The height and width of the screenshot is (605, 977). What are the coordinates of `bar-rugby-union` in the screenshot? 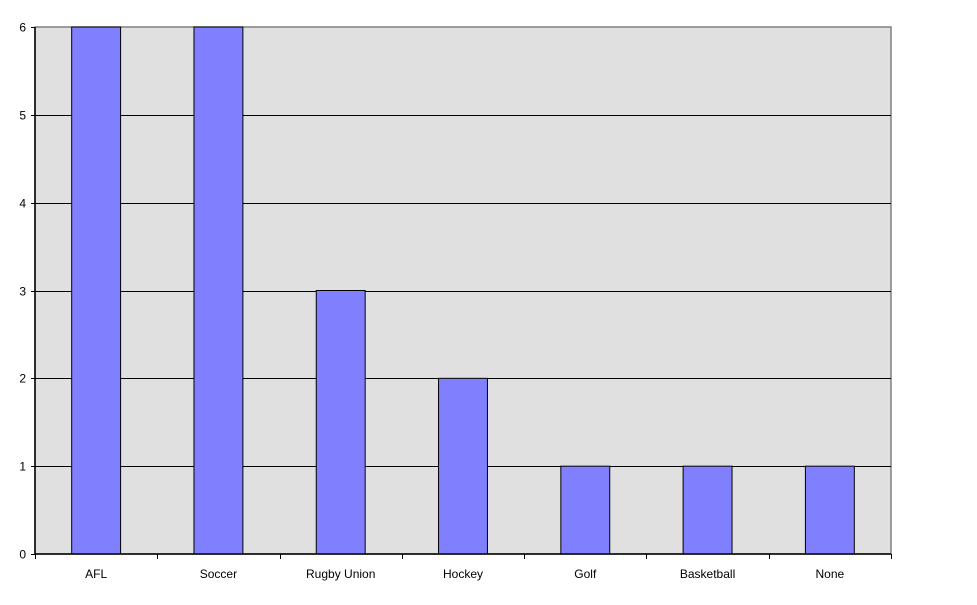 It's located at (340, 422).